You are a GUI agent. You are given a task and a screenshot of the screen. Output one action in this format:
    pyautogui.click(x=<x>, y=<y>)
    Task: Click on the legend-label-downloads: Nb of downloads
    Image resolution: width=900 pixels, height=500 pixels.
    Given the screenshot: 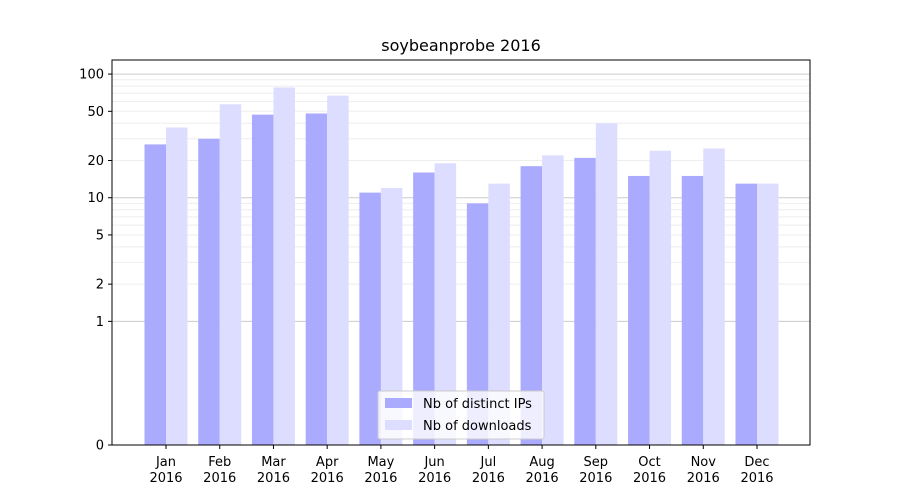 What is the action you would take?
    pyautogui.click(x=477, y=426)
    